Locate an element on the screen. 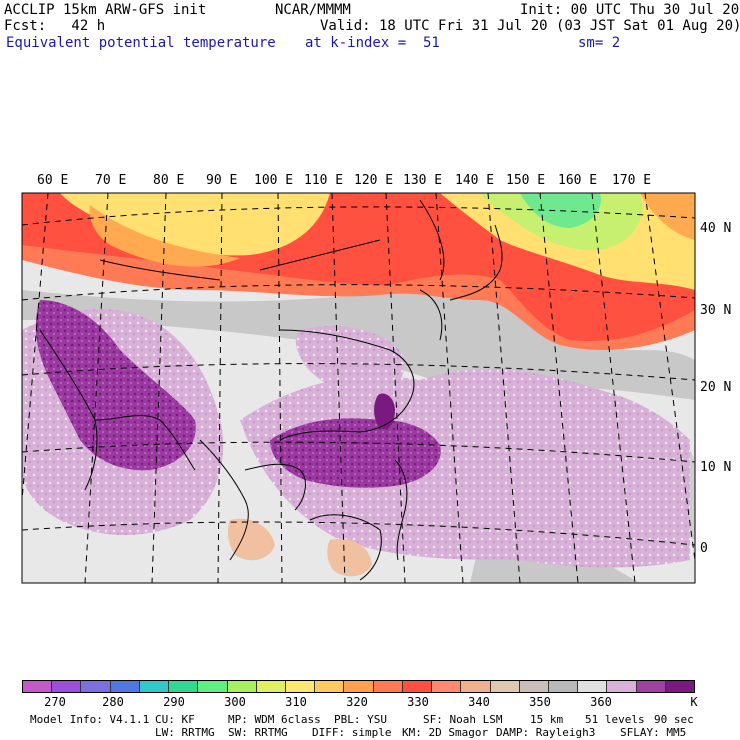 The image size is (740, 740). footer-levels: 51 levels is located at coordinates (615, 719).